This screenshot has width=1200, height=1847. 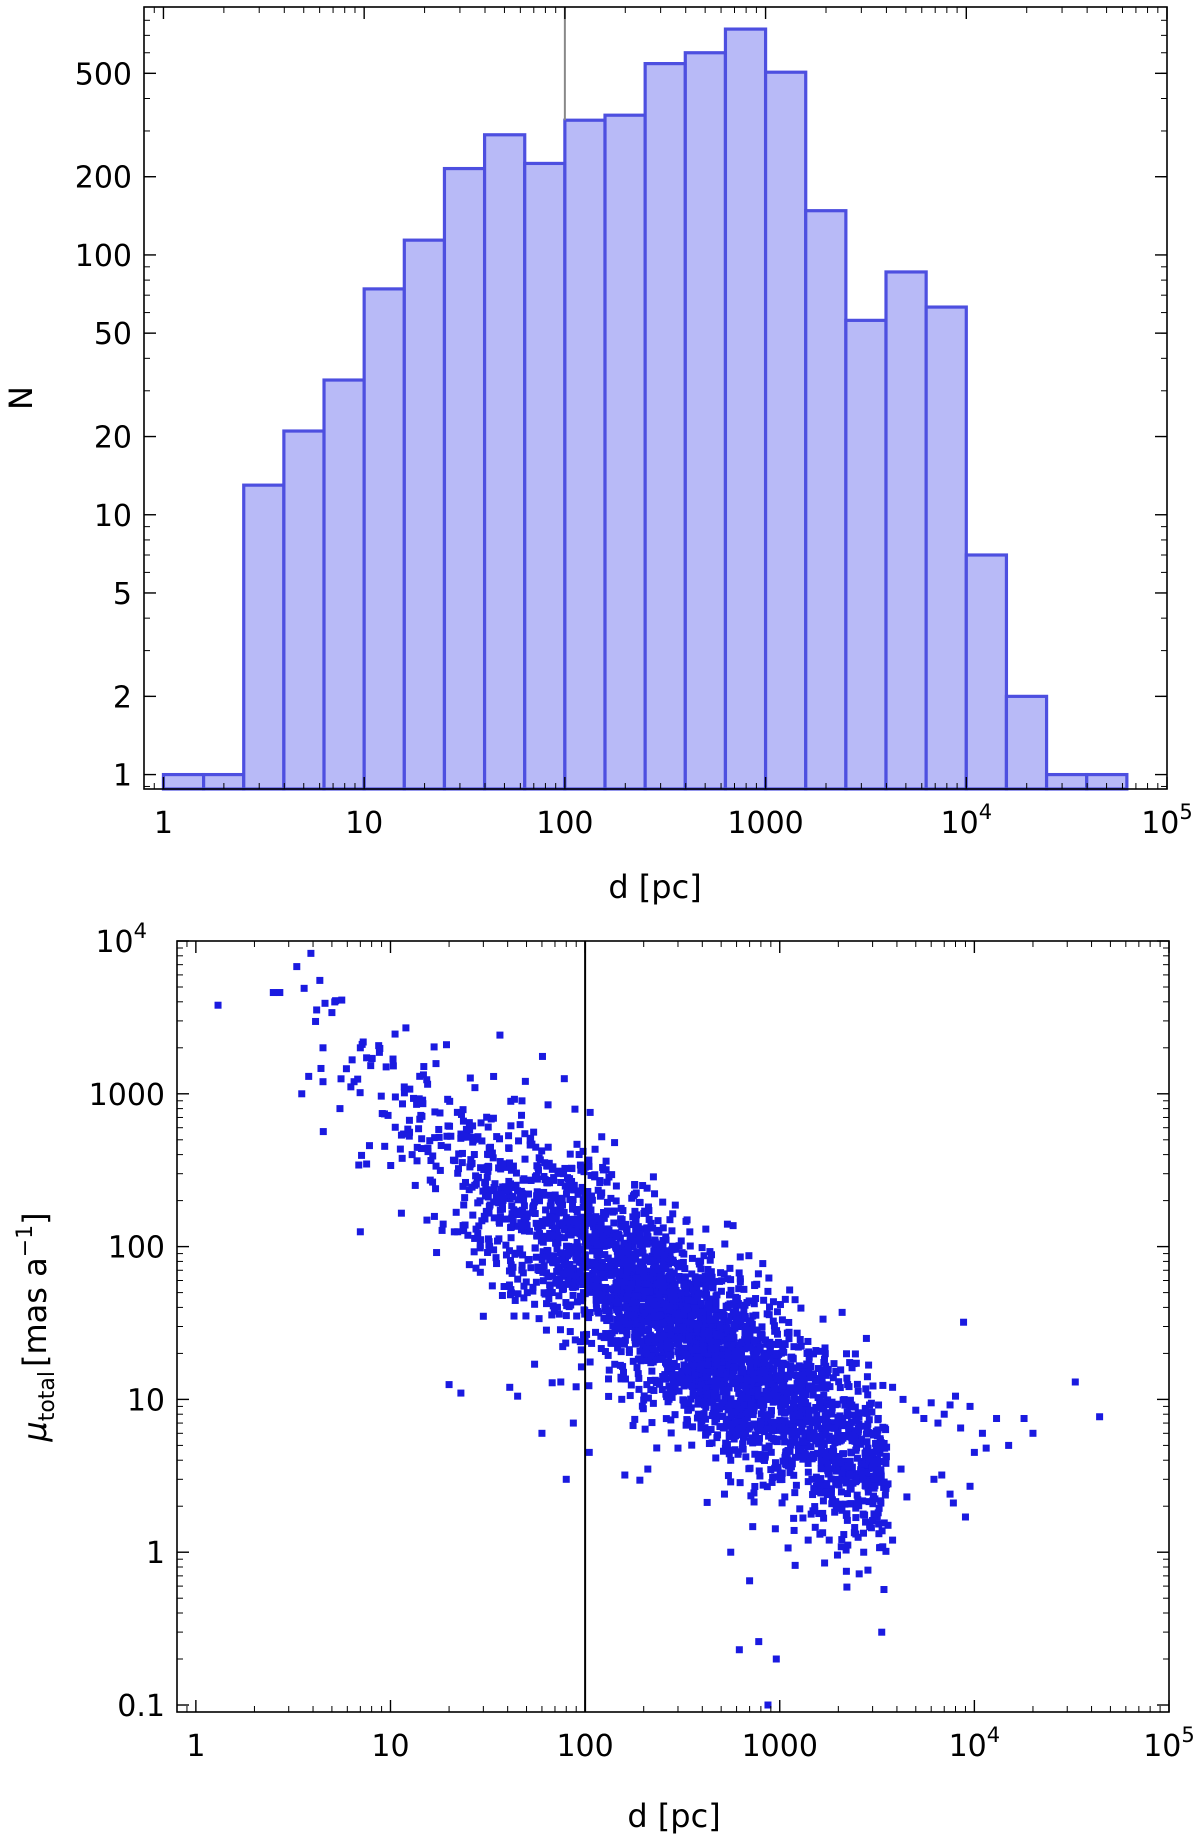 I want to click on scatter-x-tick-label: 10, so click(x=390, y=1746).